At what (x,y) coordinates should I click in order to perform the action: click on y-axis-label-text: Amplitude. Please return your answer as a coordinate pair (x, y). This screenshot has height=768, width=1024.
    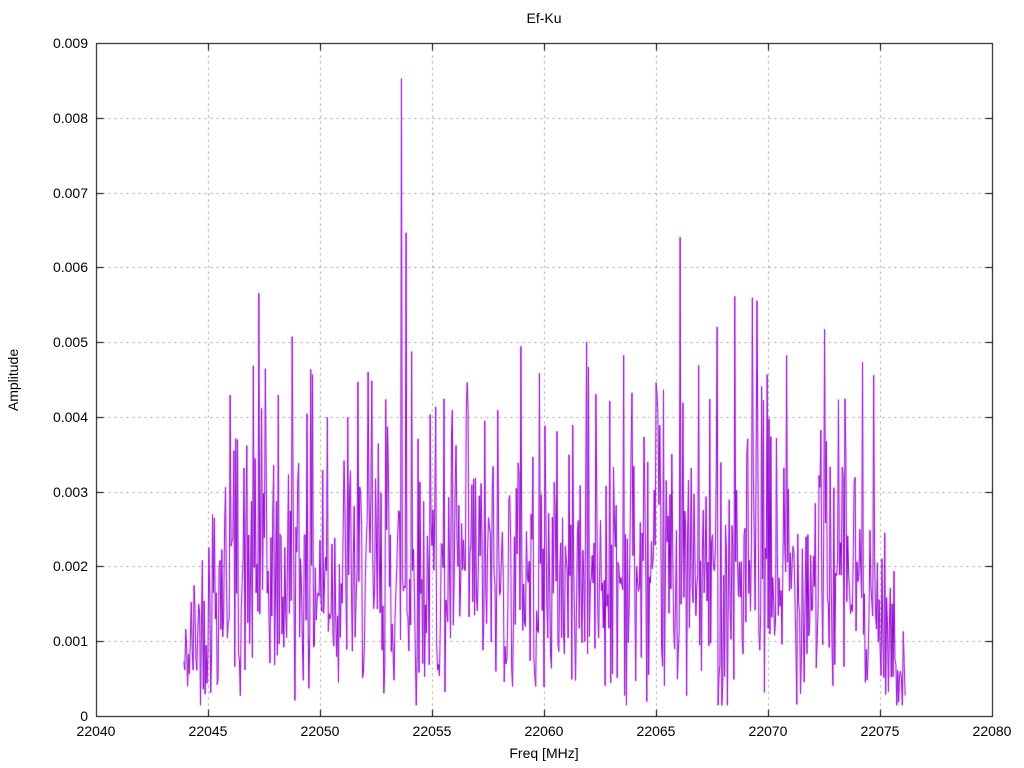
    Looking at the image, I should click on (13, 380).